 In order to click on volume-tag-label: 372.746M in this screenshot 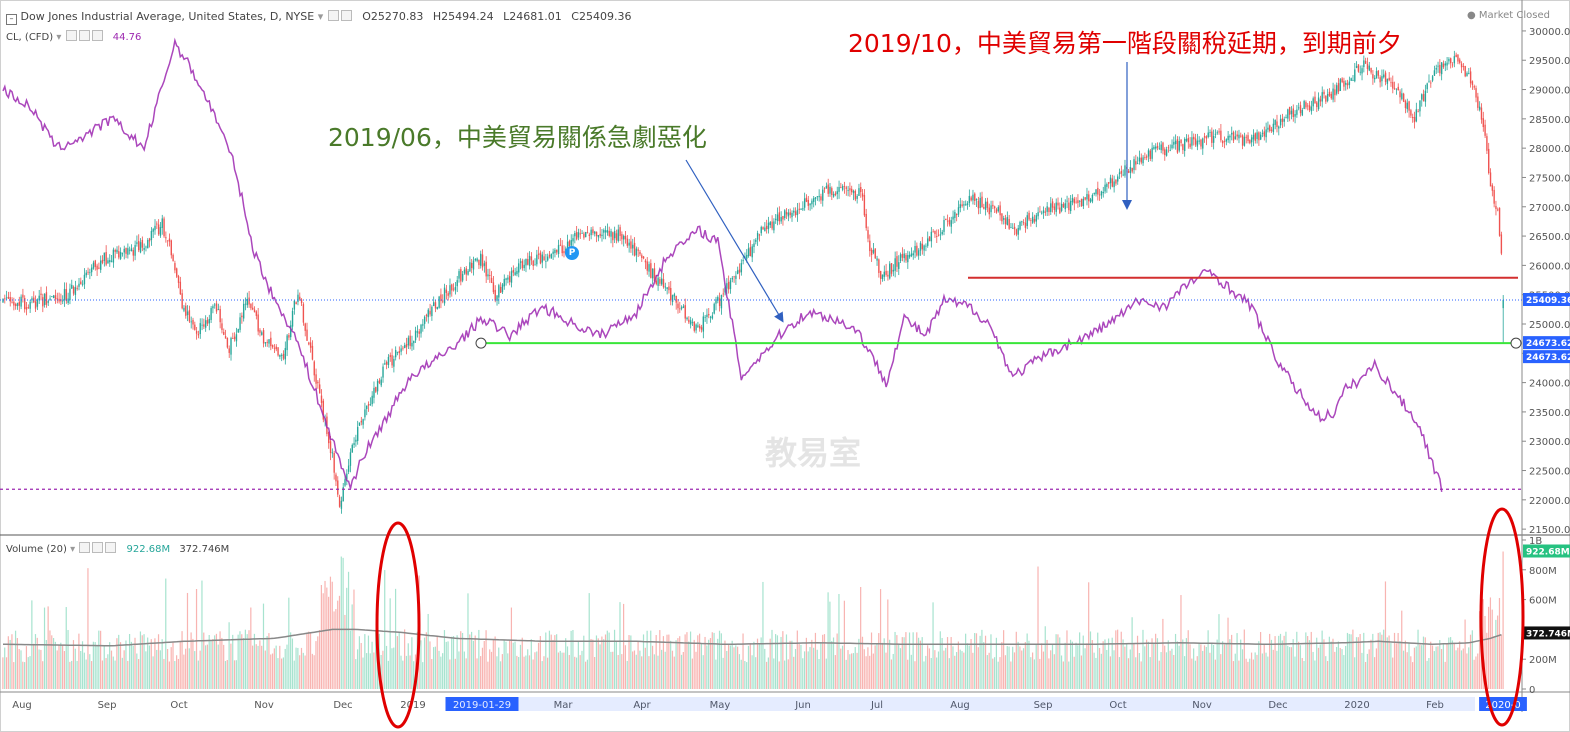, I will do `click(1548, 634)`.